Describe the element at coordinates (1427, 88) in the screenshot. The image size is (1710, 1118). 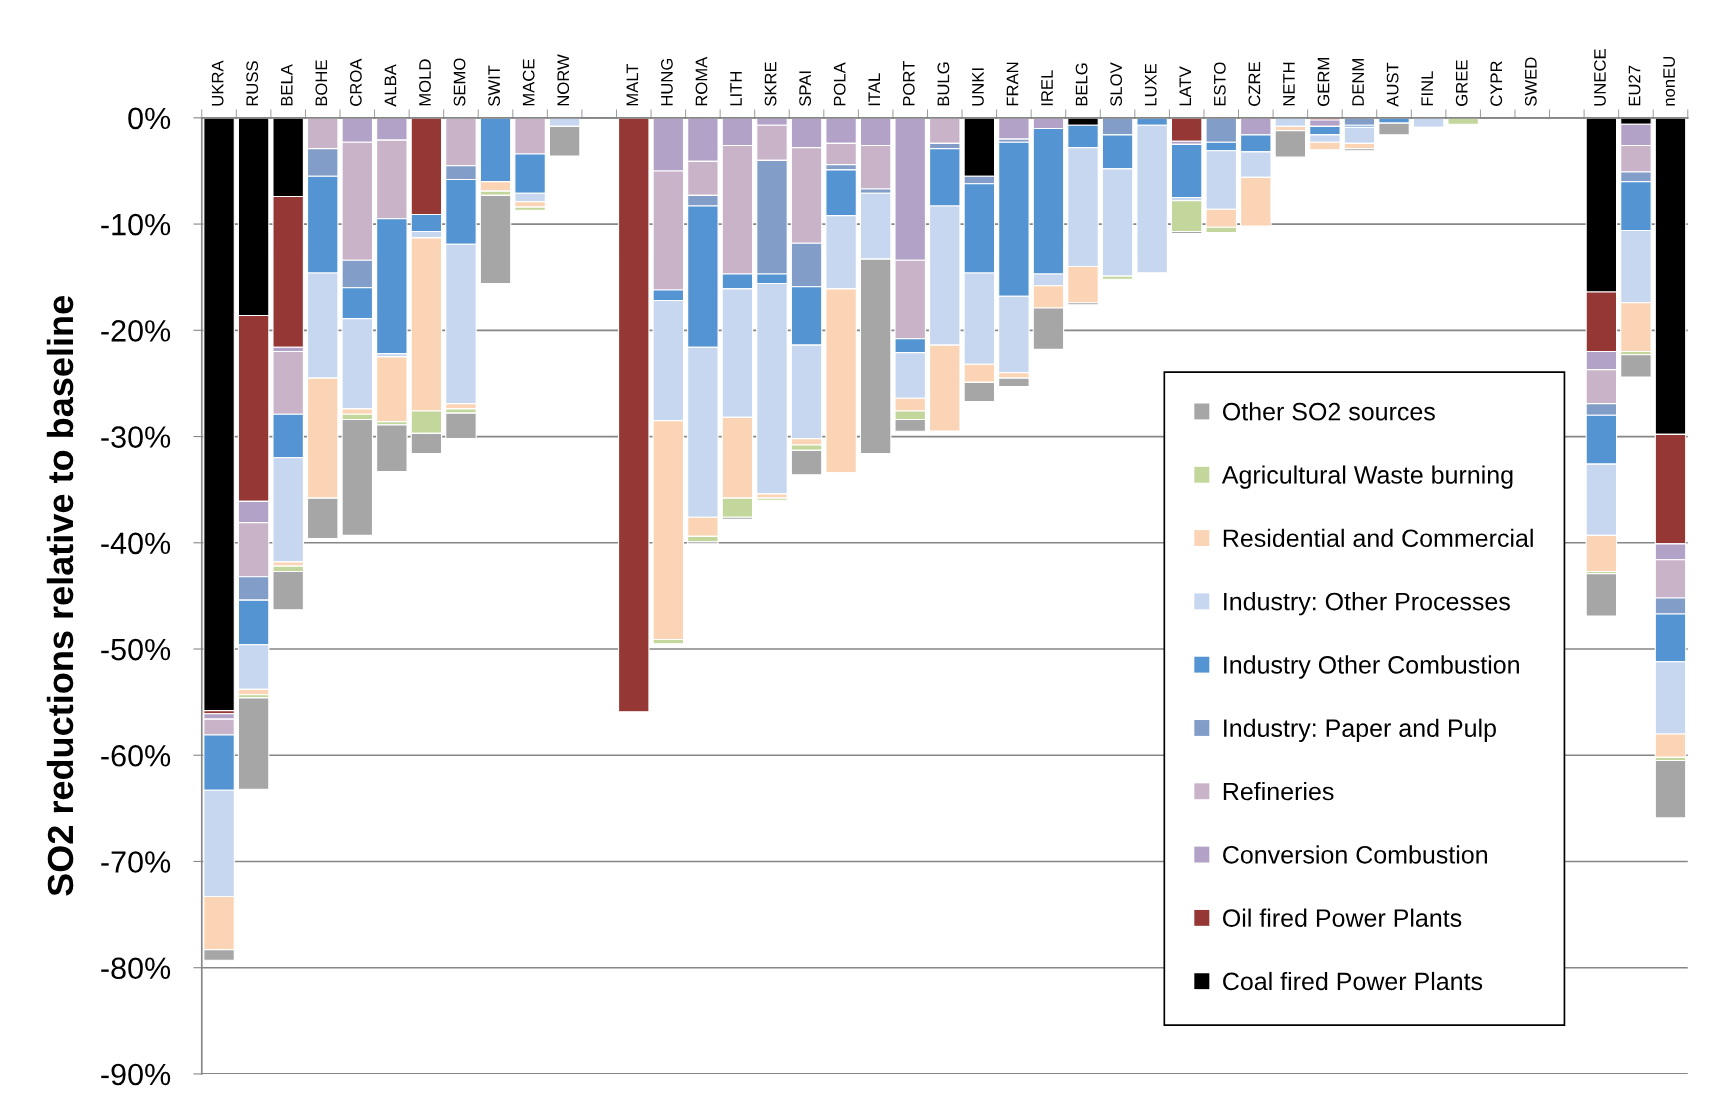
I see `x-tick-label: FINL` at that location.